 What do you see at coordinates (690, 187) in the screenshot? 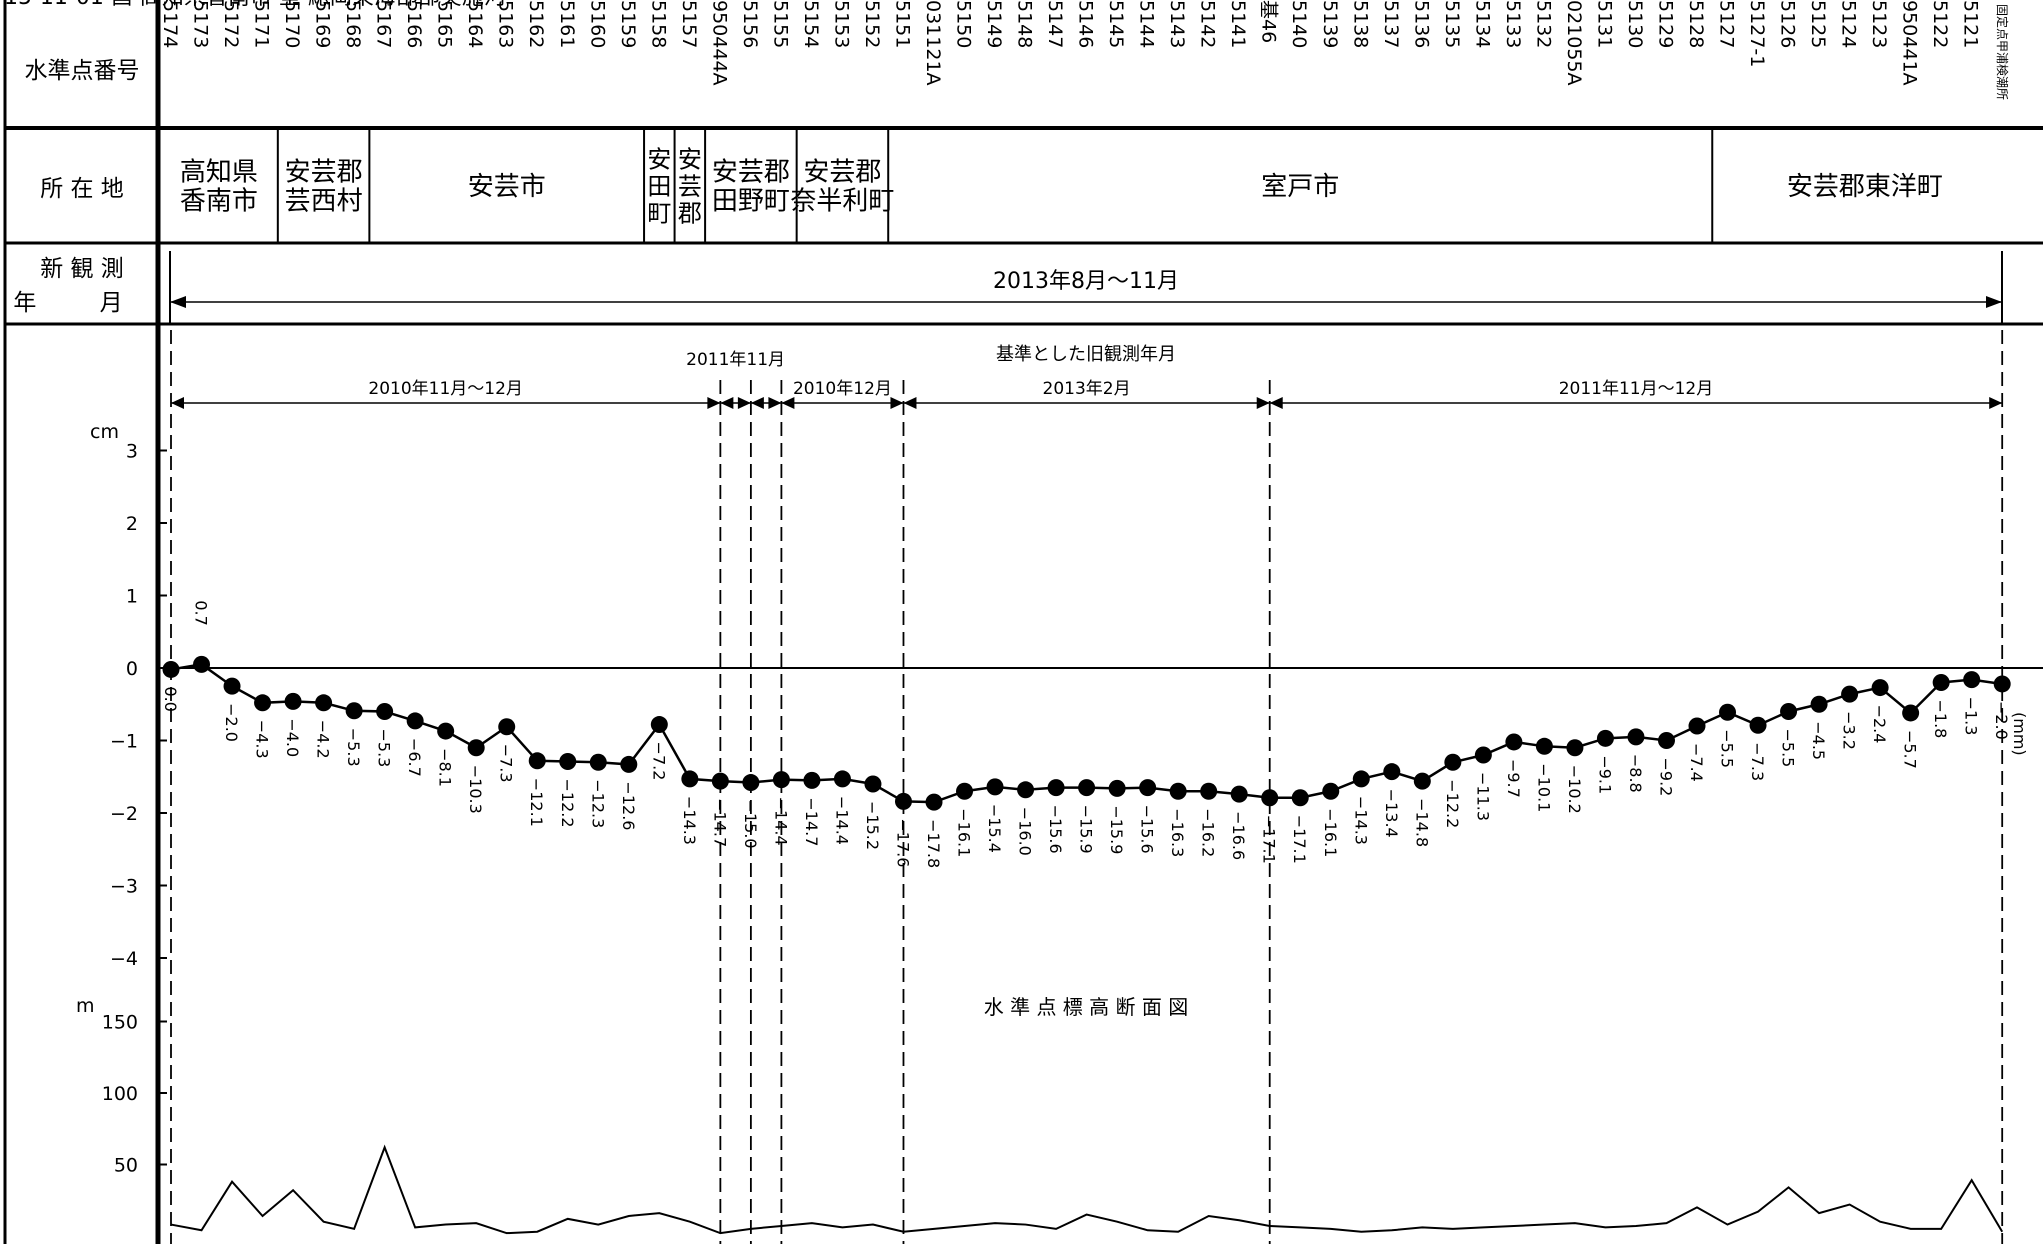
I see `location-label: 安芸郡` at bounding box center [690, 187].